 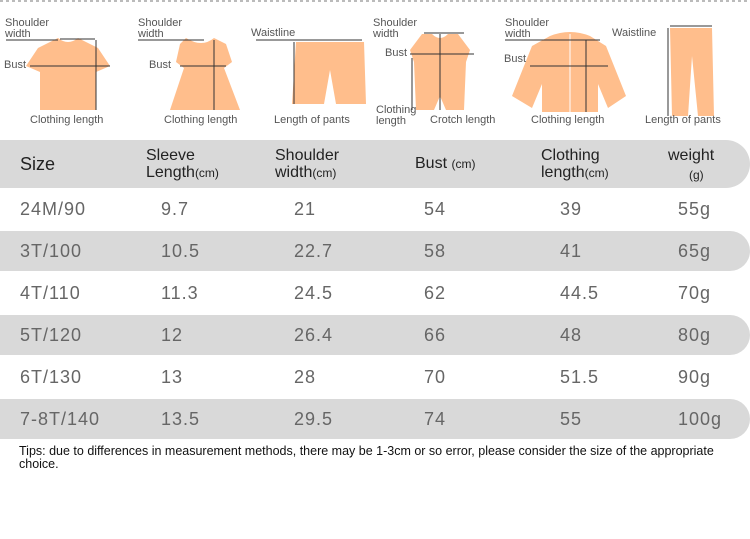 What do you see at coordinates (695, 335) in the screenshot?
I see `cell-weight: 80g` at bounding box center [695, 335].